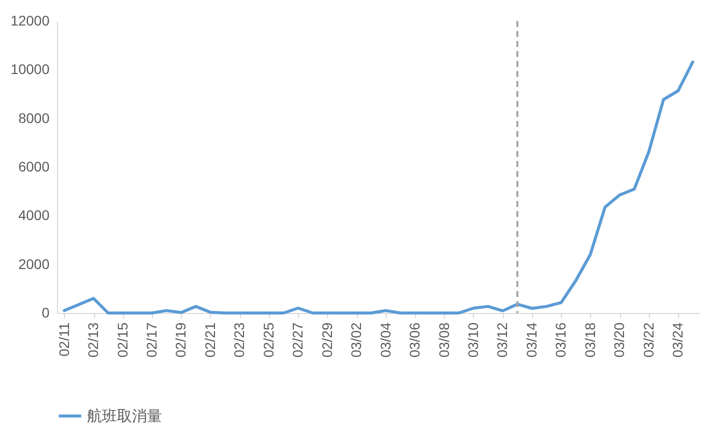 The width and height of the screenshot is (720, 432). What do you see at coordinates (151, 340) in the screenshot?
I see `x-tick-label: 02/17` at bounding box center [151, 340].